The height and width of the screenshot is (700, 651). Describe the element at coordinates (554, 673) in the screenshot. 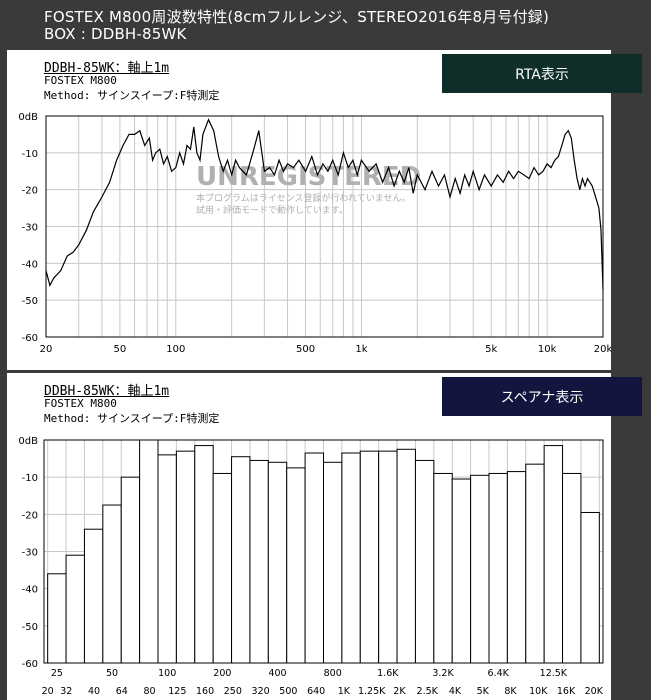

I see `band-label: 12.5K` at that location.